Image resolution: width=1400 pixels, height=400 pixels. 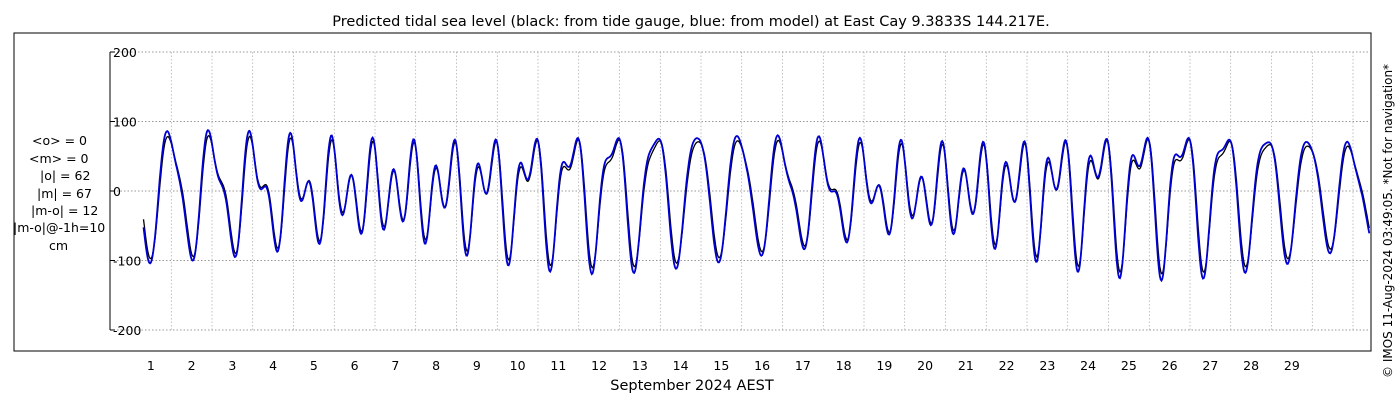 What do you see at coordinates (599, 365) in the screenshot?
I see `x-tick-label: 12` at bounding box center [599, 365].